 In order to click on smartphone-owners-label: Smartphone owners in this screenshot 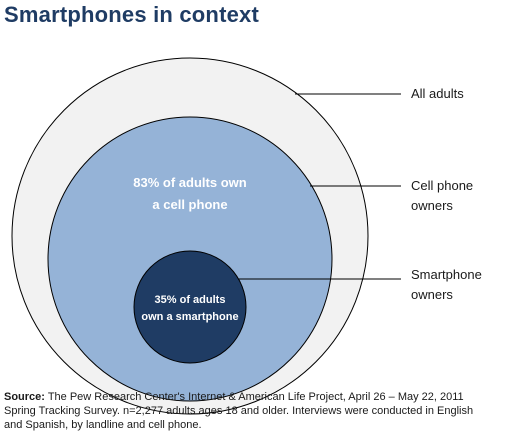, I will do `click(446, 284)`.